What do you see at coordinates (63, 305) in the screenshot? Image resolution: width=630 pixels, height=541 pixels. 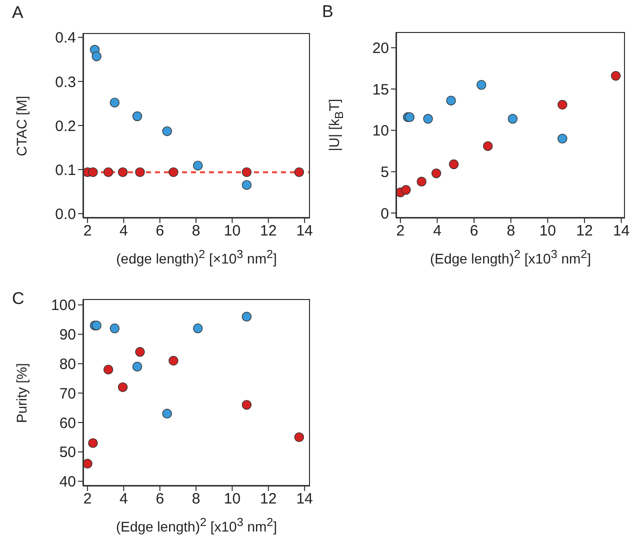 I see `y-tick-label: 100` at bounding box center [63, 305].